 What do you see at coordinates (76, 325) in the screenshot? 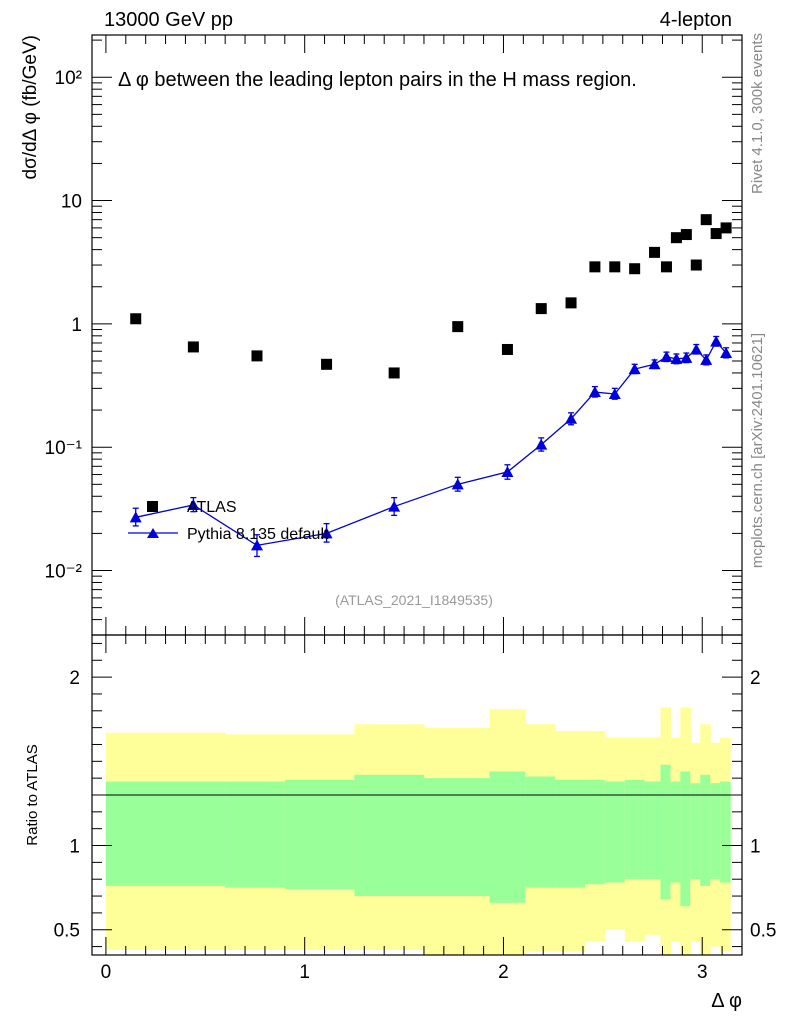
I see `y-tick-label: 1` at bounding box center [76, 325].